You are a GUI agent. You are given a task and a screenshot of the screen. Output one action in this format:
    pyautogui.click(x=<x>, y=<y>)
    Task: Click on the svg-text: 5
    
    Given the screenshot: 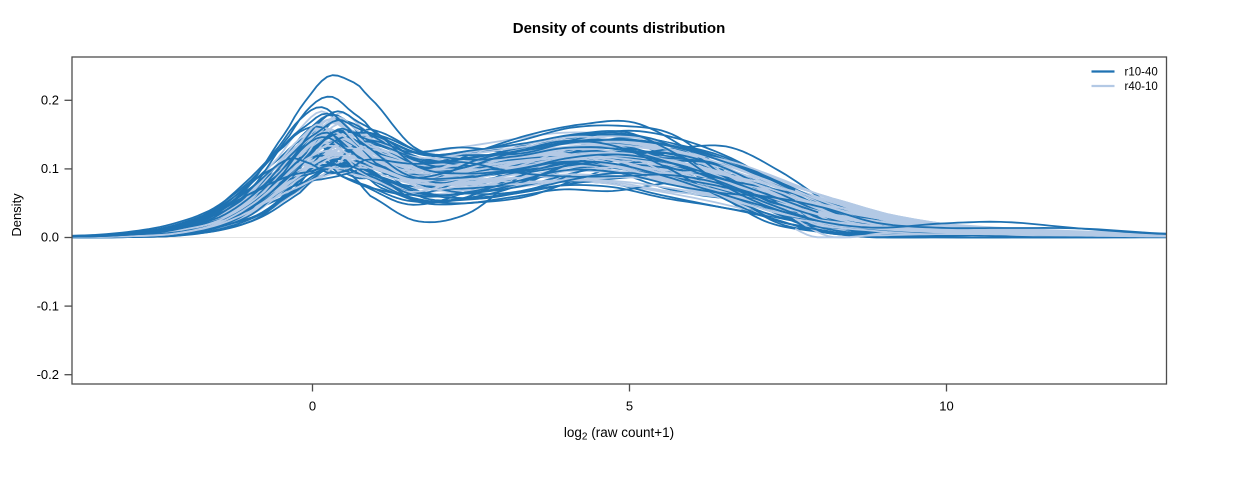 What is the action you would take?
    pyautogui.click(x=629, y=406)
    